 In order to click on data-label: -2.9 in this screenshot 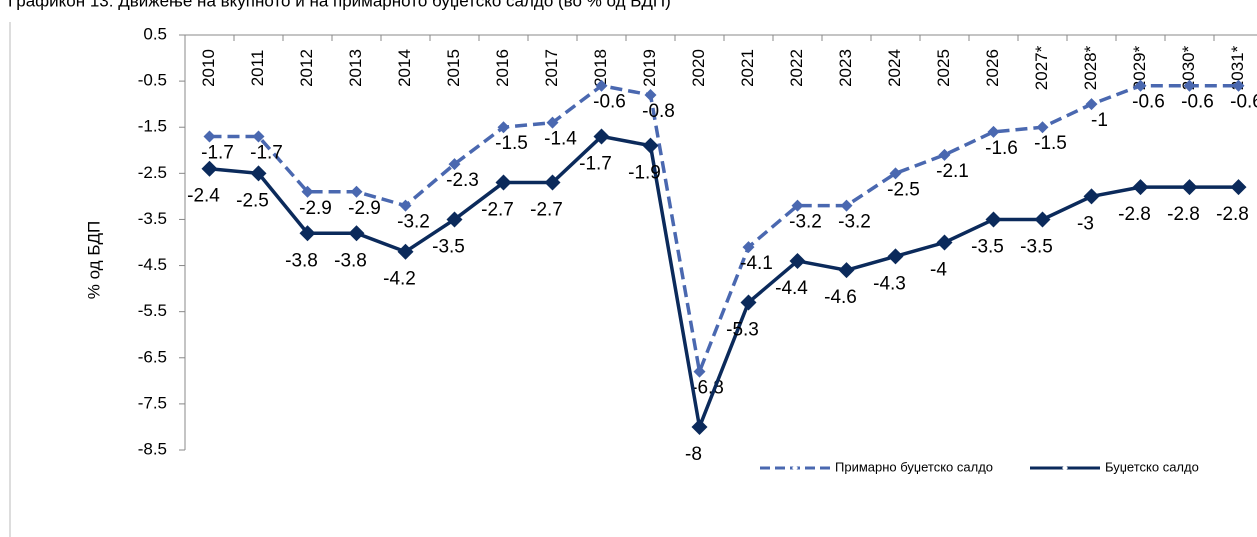, I will do `click(315, 208)`.